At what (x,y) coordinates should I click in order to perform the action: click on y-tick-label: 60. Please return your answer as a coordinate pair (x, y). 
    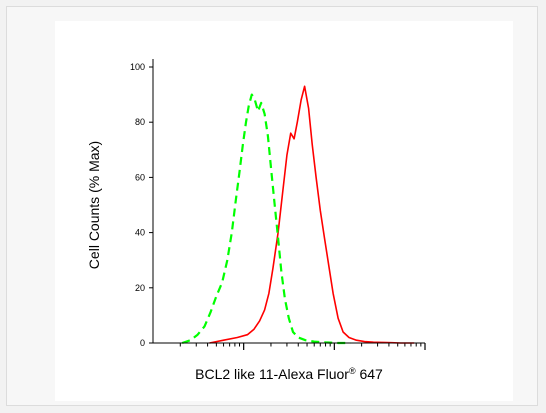
    Looking at the image, I should click on (140, 177).